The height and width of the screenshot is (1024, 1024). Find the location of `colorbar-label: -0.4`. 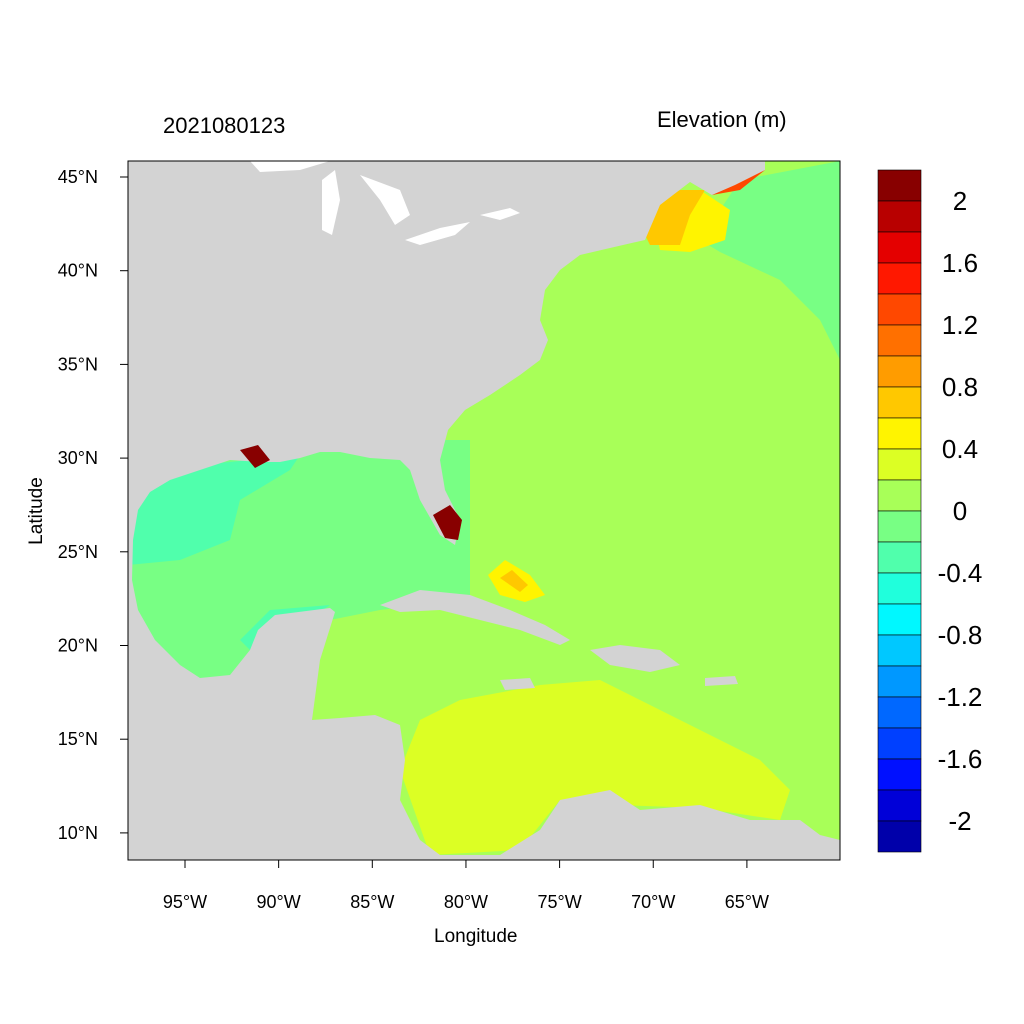

colorbar-label: -0.4 is located at coordinates (960, 573).